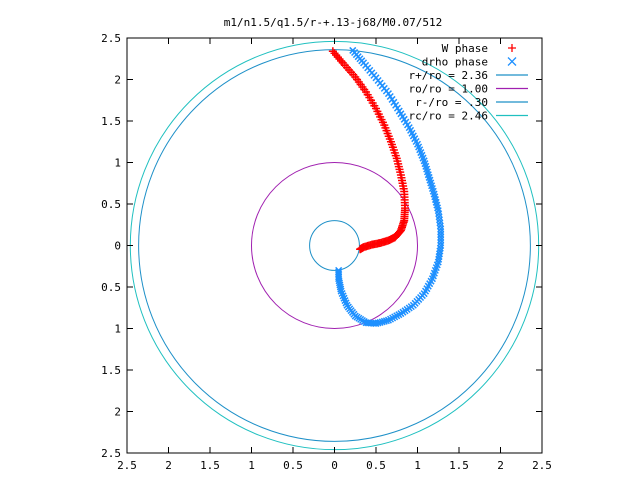 The height and width of the screenshot is (480, 640). Describe the element at coordinates (117, 246) in the screenshot. I see `y-tick-label: 0` at that location.